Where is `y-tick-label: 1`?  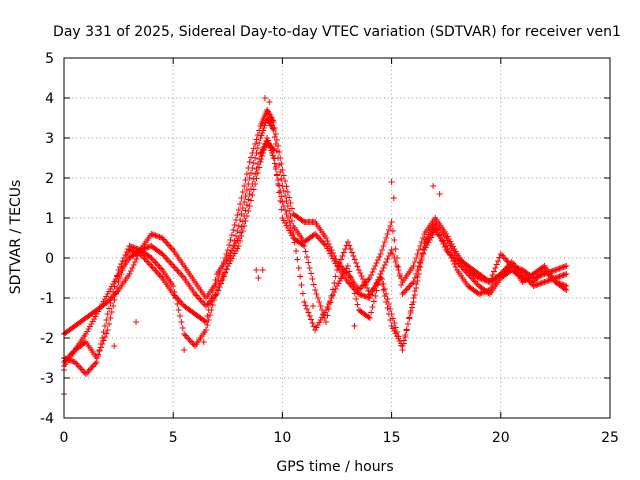 y-tick-label: 1 is located at coordinates (49, 219).